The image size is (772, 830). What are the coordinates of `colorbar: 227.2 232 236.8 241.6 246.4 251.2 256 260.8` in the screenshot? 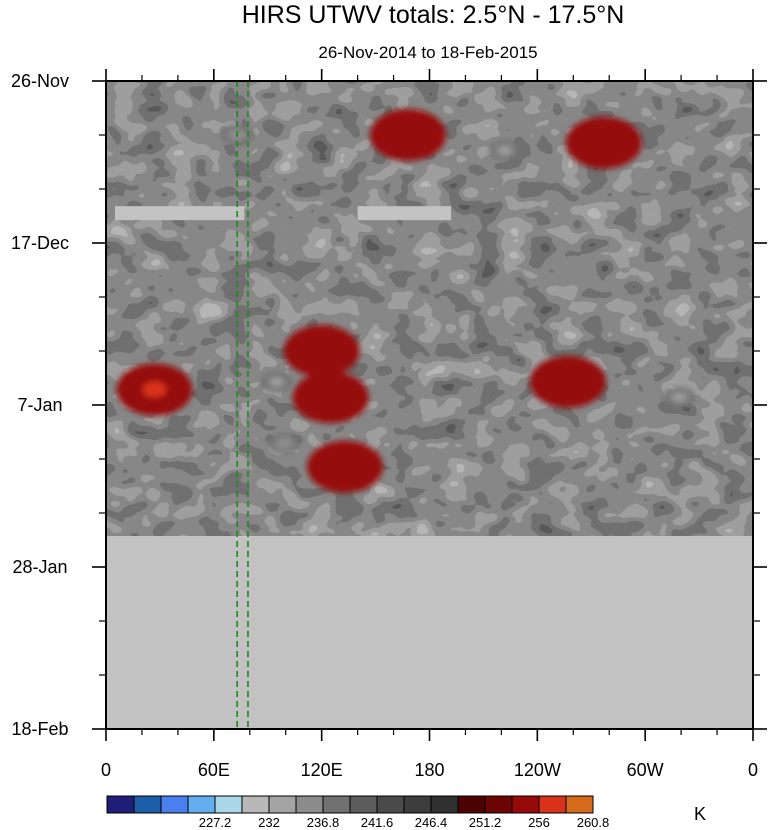 It's located at (358, 812).